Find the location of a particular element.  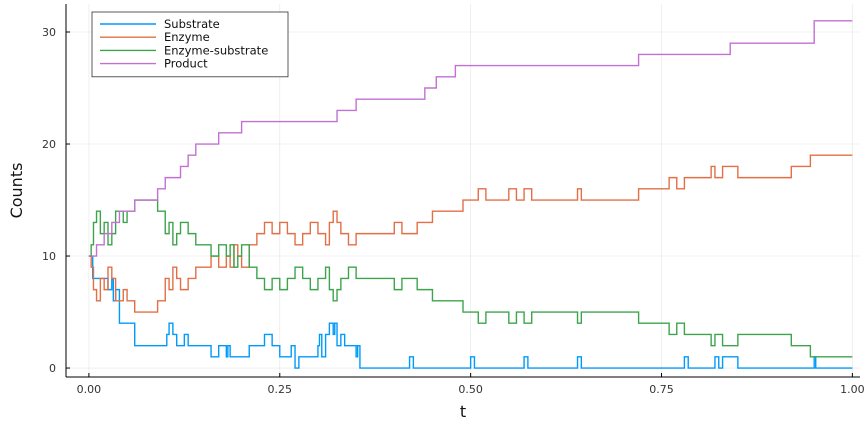

x-tick-label: 0.75 is located at coordinates (661, 389).